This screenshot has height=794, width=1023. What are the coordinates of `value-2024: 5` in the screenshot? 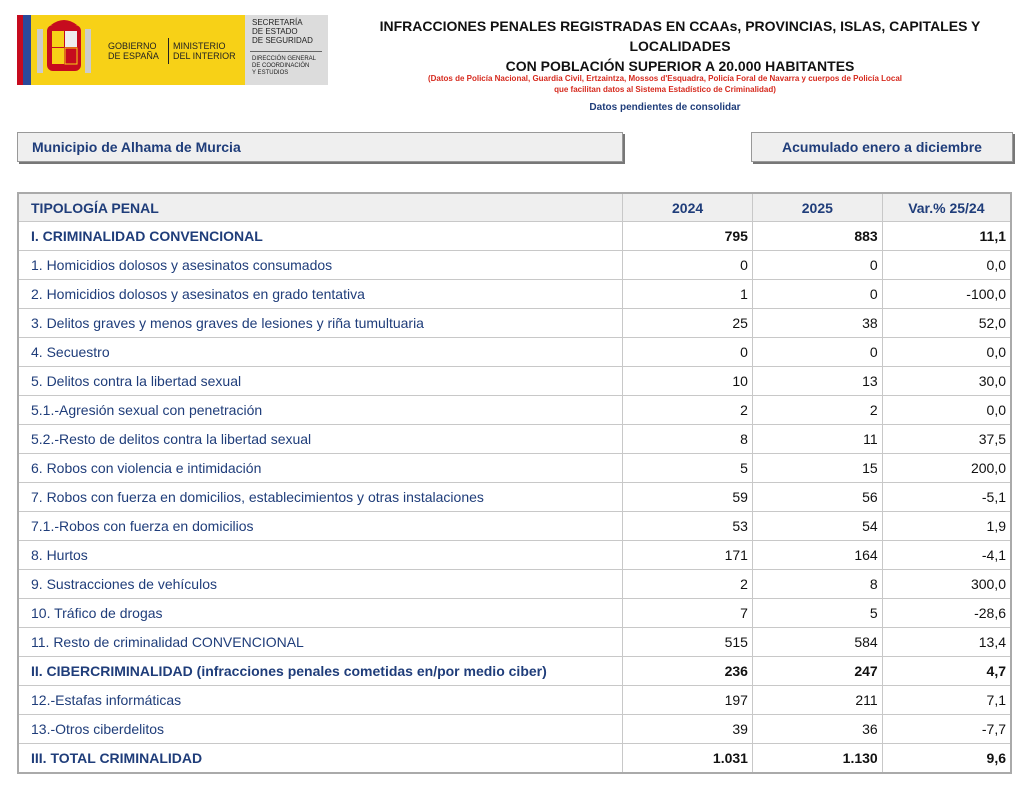 It's located at (687, 468).